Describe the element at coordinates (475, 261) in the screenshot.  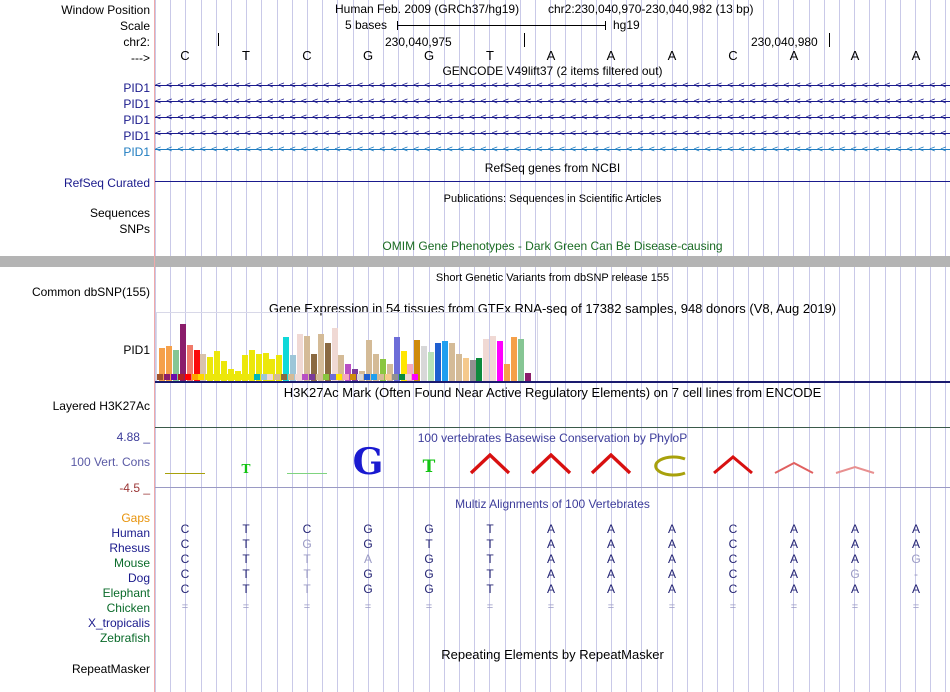
I see `omim-gene-band` at that location.